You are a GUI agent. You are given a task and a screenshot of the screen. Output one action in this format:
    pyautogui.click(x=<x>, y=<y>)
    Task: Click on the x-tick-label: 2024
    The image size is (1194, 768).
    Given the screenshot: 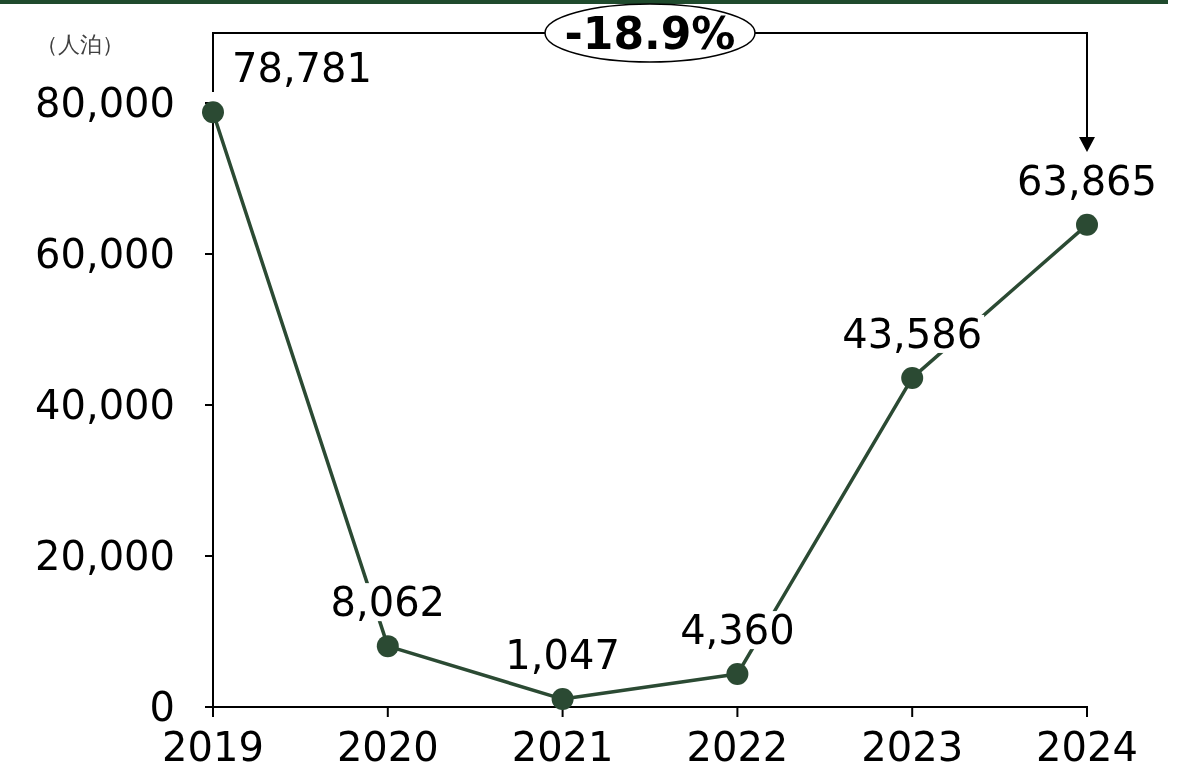 What is the action you would take?
    pyautogui.click(x=1087, y=746)
    